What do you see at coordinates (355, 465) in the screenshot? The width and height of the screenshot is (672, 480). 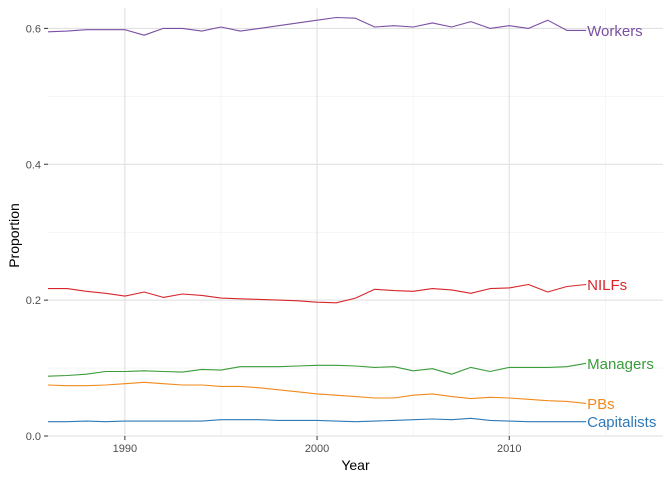 I see `x-axis-title: Year` at bounding box center [355, 465].